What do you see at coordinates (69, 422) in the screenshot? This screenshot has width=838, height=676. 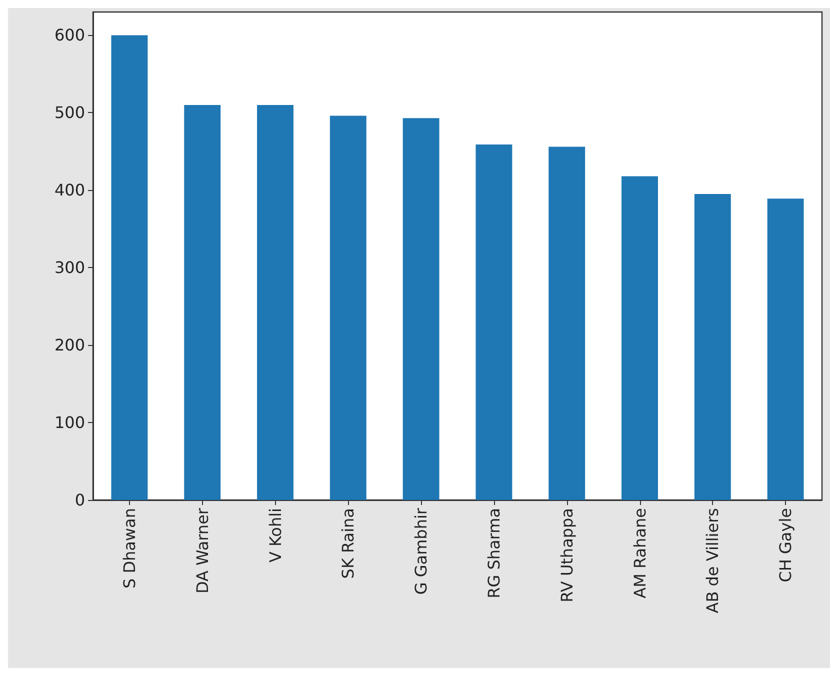 I see `y-tick-label: 100` at bounding box center [69, 422].